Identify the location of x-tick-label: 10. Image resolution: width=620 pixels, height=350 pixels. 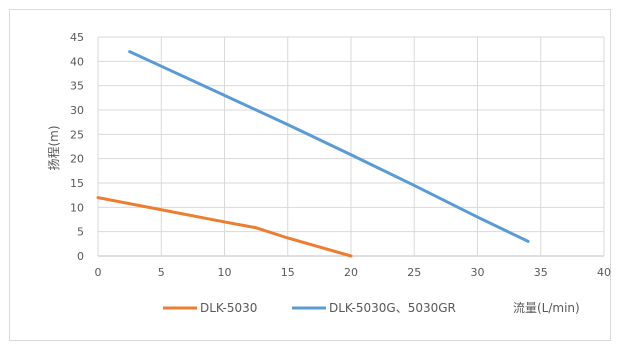
(225, 272).